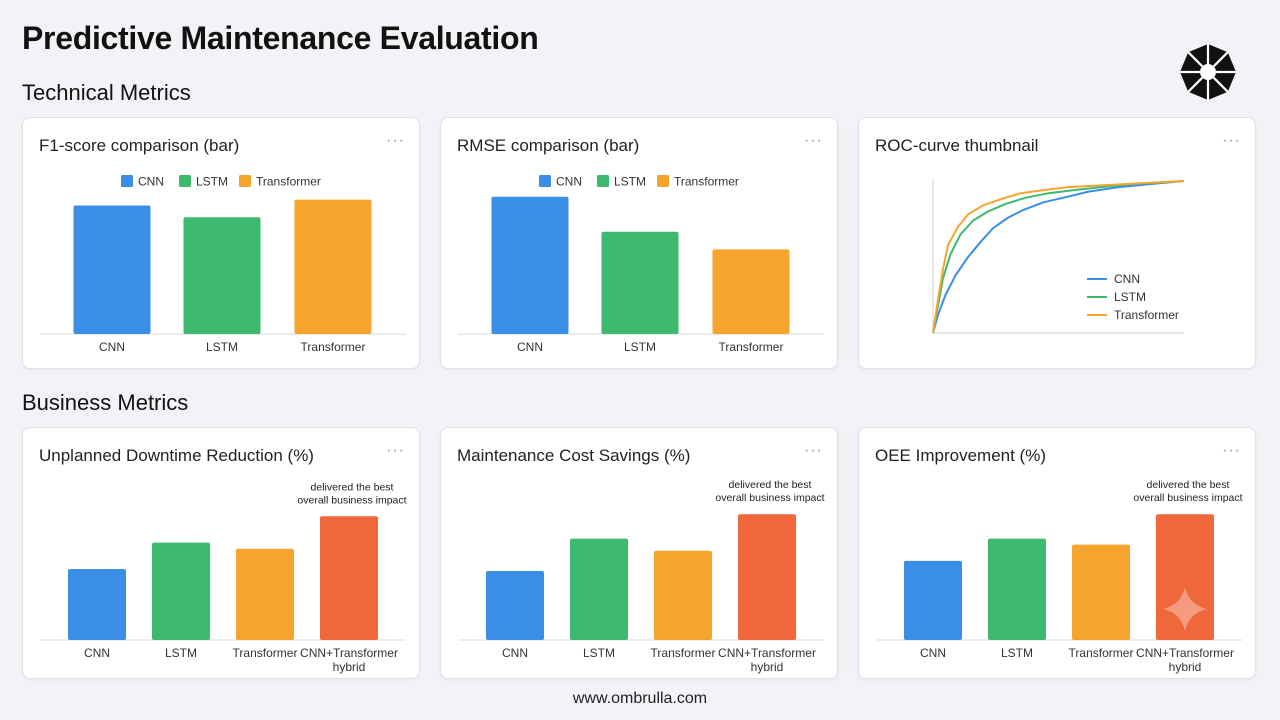  I want to click on ombrulla-logo-icon, so click(1208, 72).